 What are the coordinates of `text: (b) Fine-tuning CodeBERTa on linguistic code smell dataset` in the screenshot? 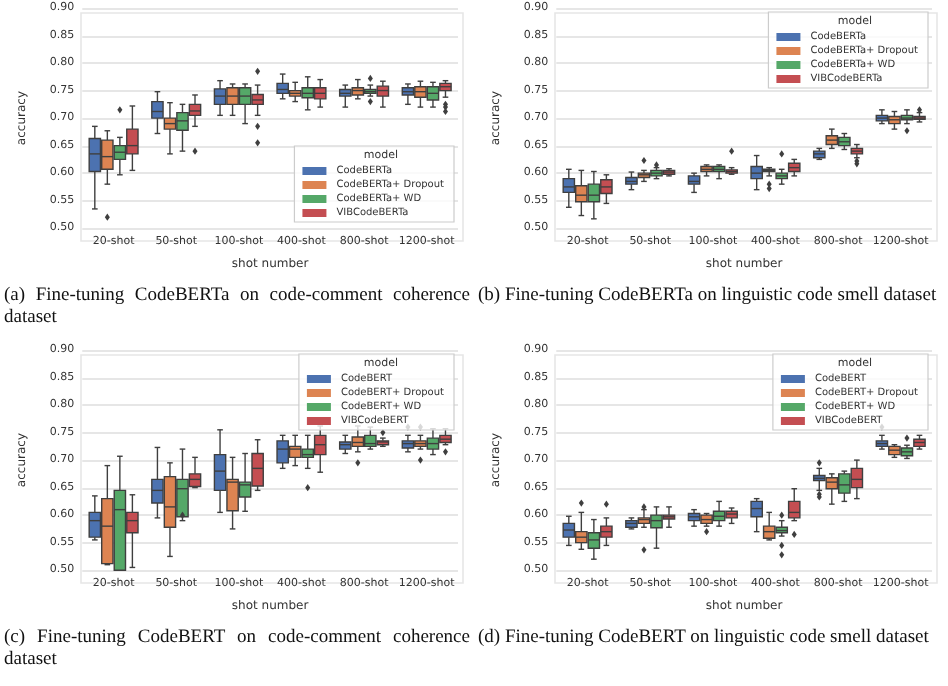 It's located at (707, 296).